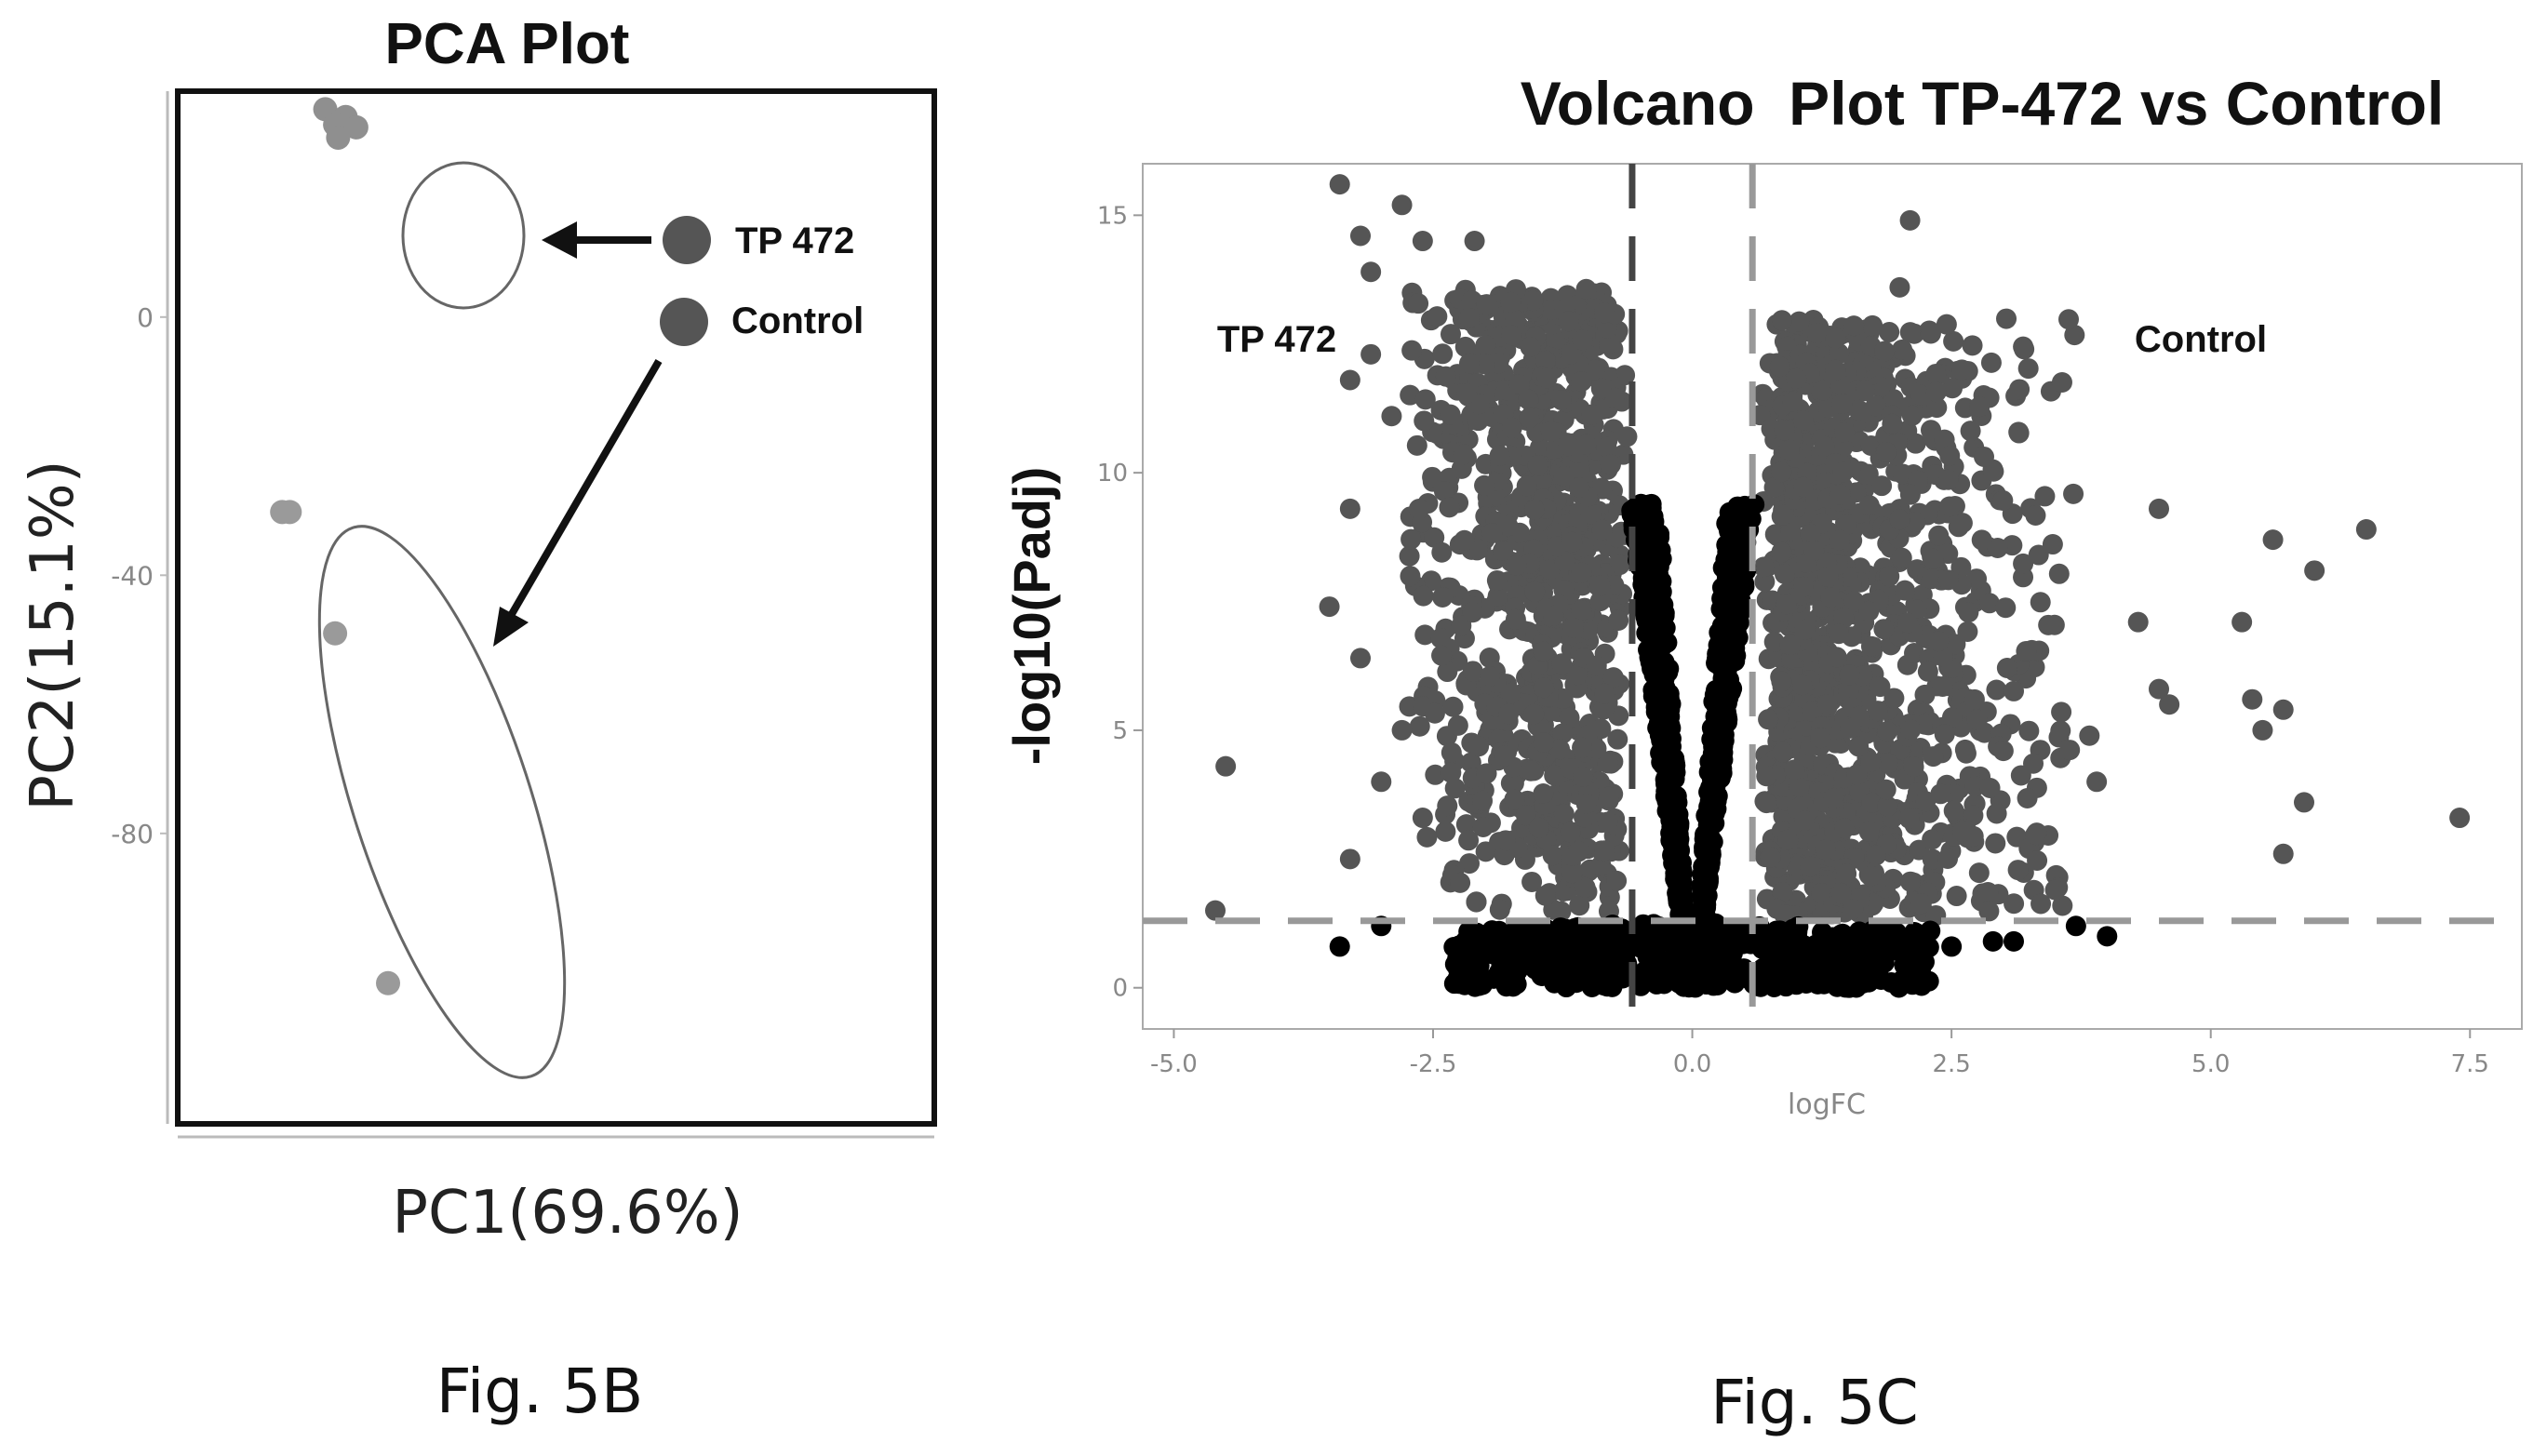  What do you see at coordinates (684, 322) in the screenshot?
I see `legend-marker-control` at bounding box center [684, 322].